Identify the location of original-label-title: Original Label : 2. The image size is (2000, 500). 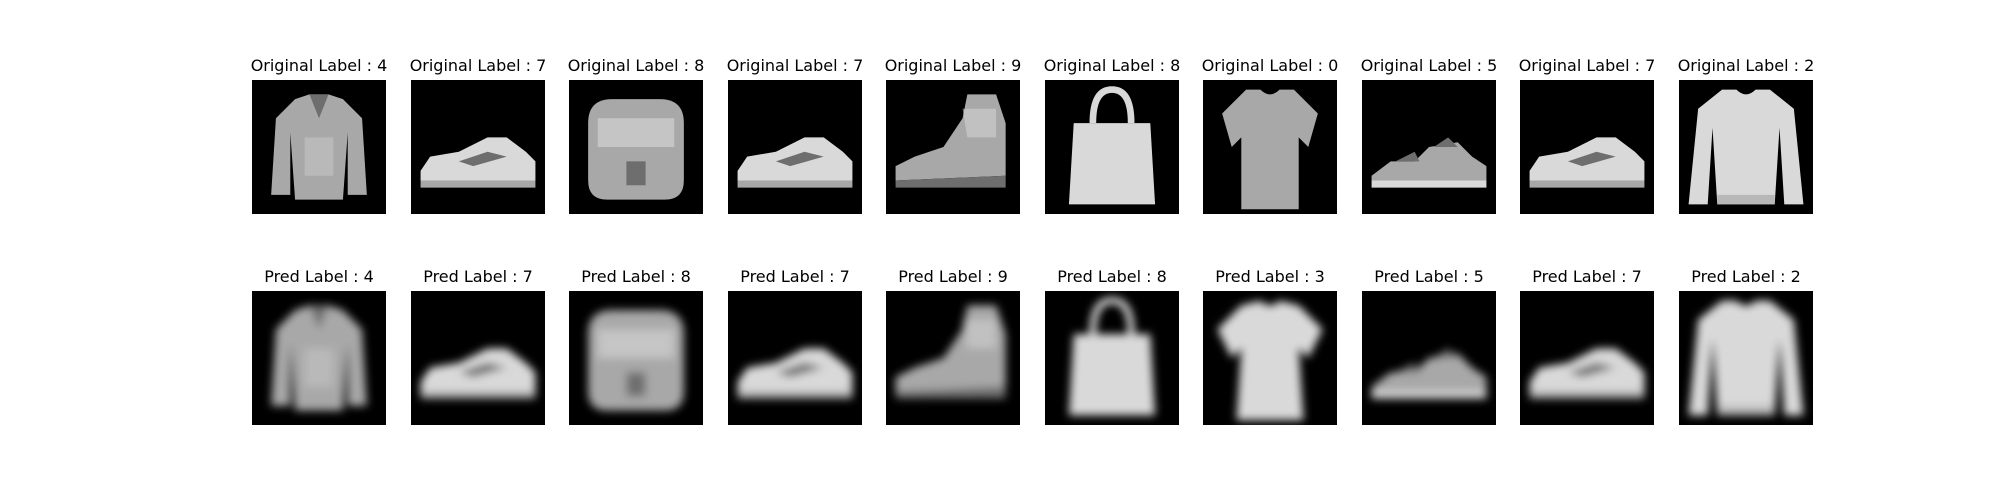
(1746, 65).